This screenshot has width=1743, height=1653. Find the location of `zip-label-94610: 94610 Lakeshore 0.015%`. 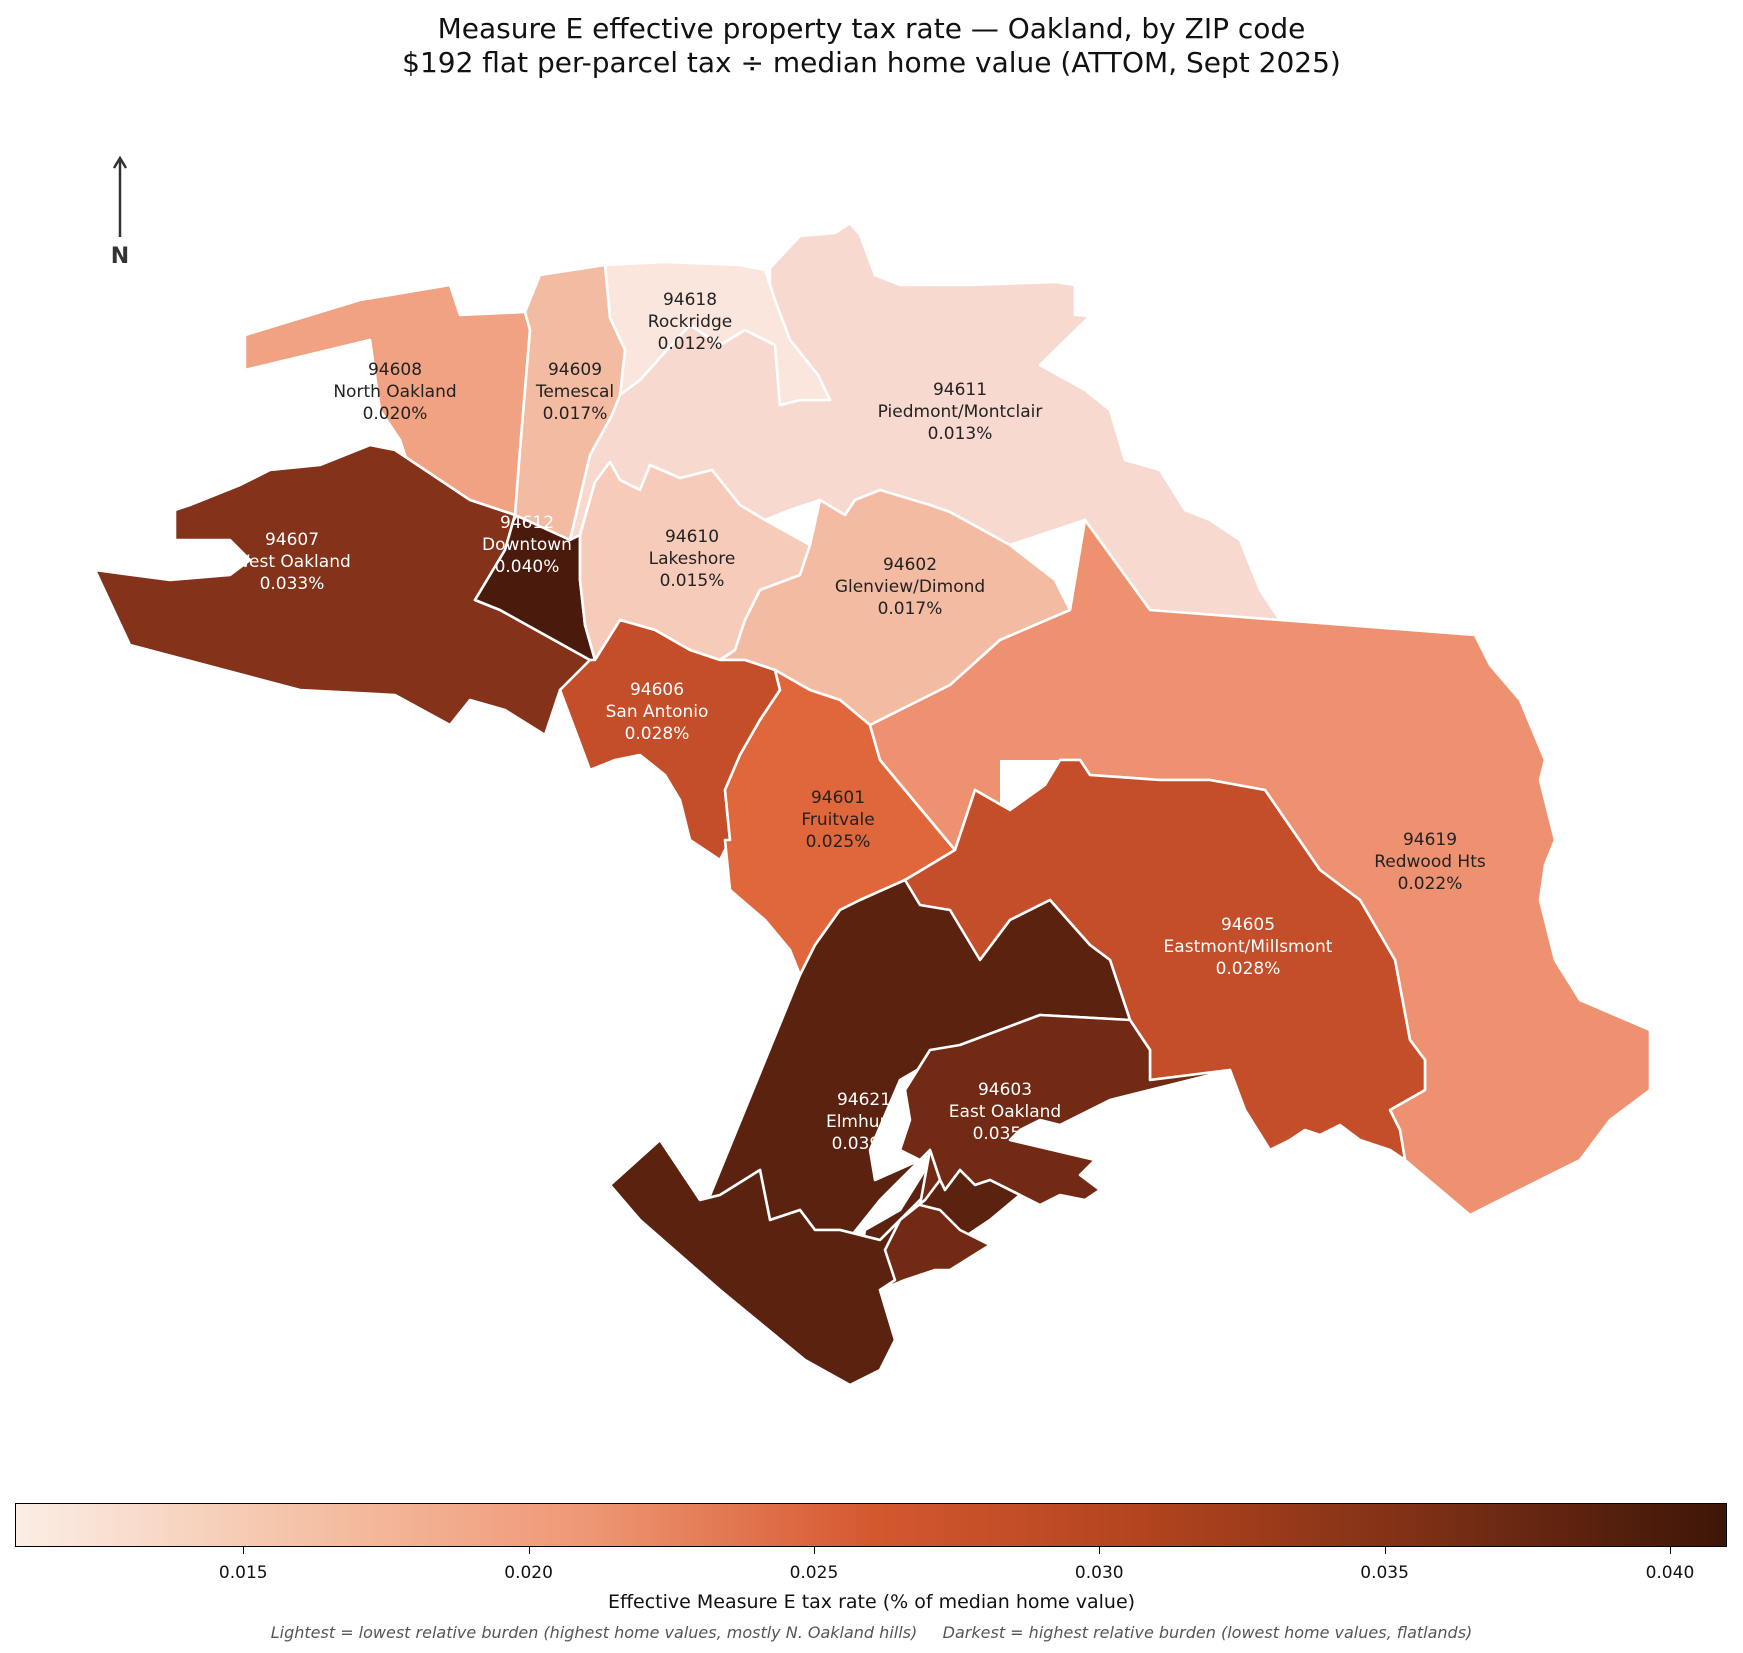

zip-label-94610: 94610 Lakeshore 0.015% is located at coordinates (692, 559).